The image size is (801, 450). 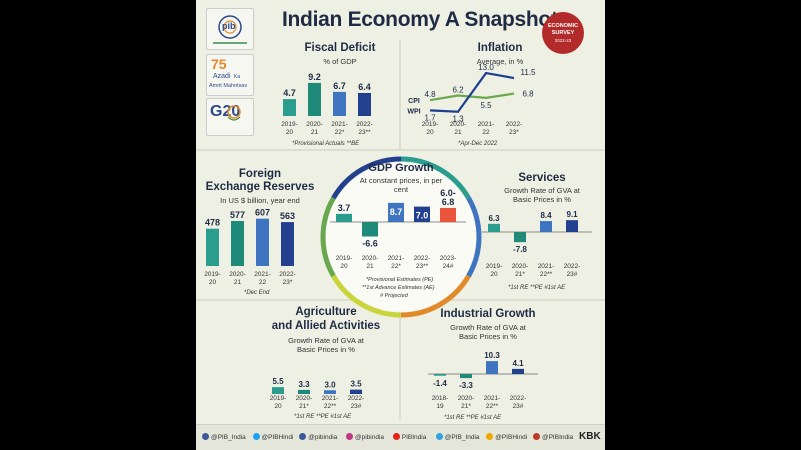 What do you see at coordinates (518, 398) in the screenshot?
I see `industrial-cat-3-a: 2022-` at bounding box center [518, 398].